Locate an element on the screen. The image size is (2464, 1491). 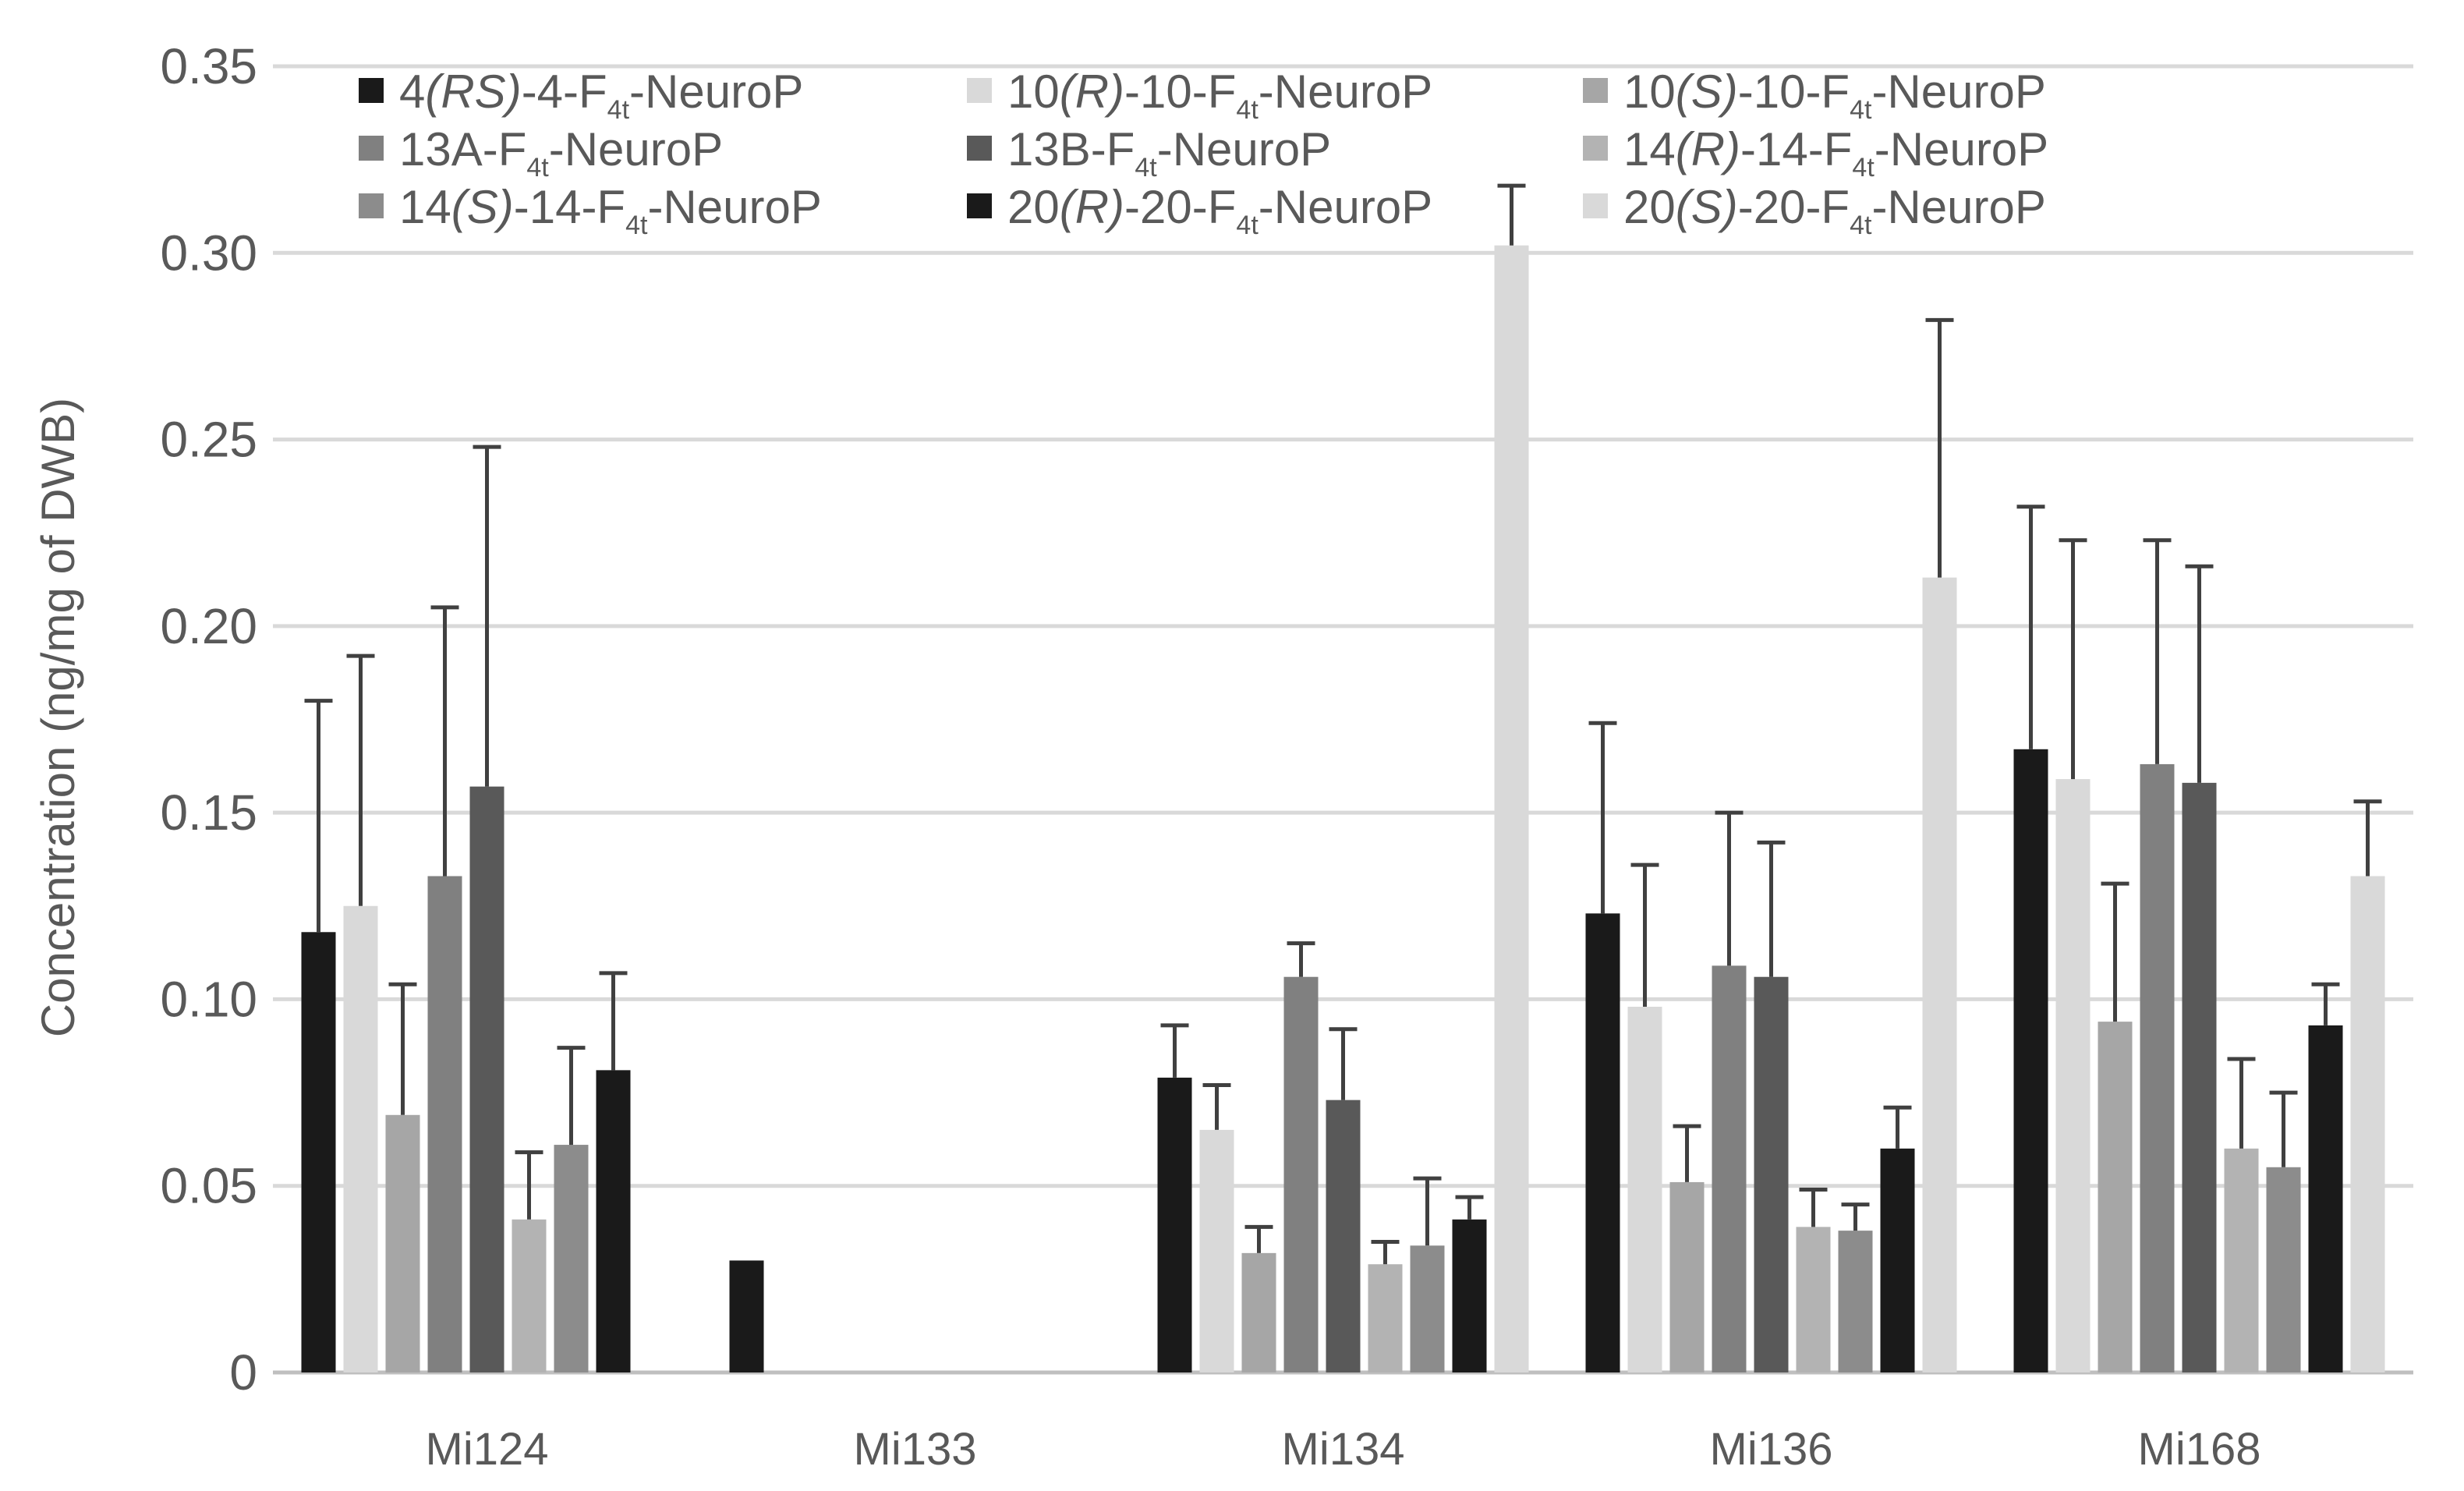
x-tick-label: Mi136 is located at coordinates (1772, 1450).